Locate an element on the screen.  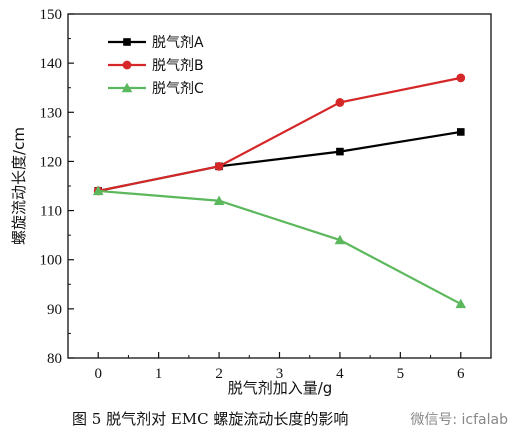
x-tick-label: 4 is located at coordinates (340, 374).